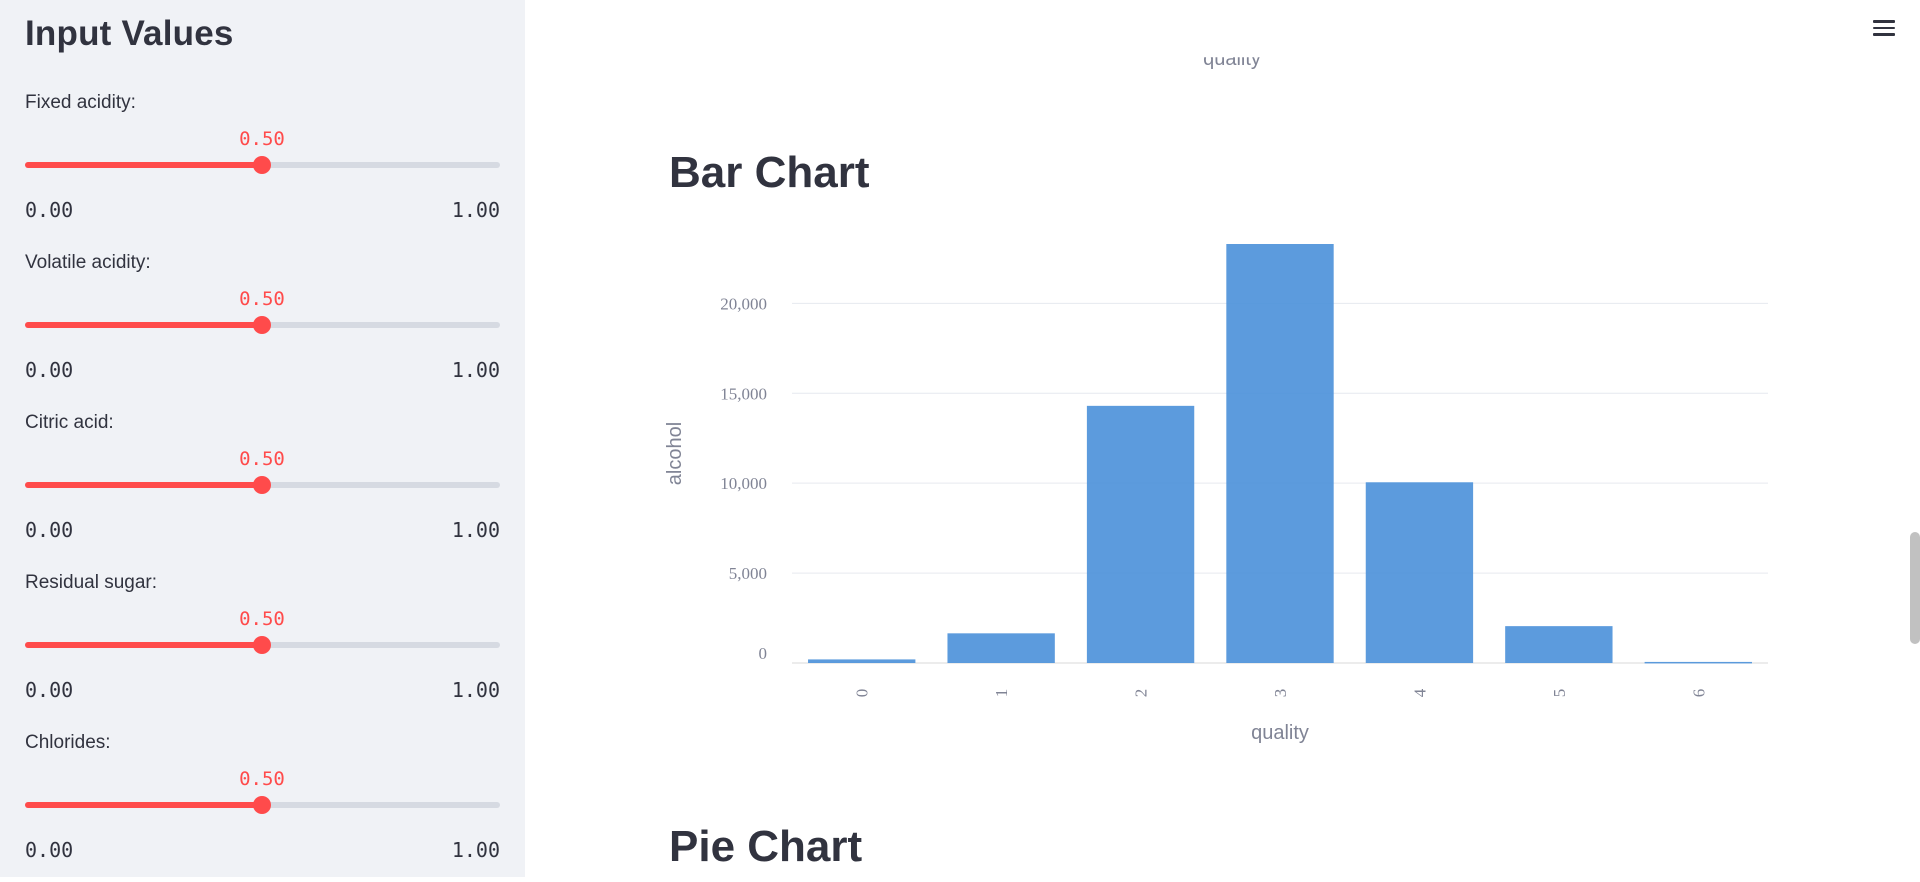 The image size is (1920, 882). What do you see at coordinates (1884, 28) in the screenshot?
I see `hamburger-menu-icon` at bounding box center [1884, 28].